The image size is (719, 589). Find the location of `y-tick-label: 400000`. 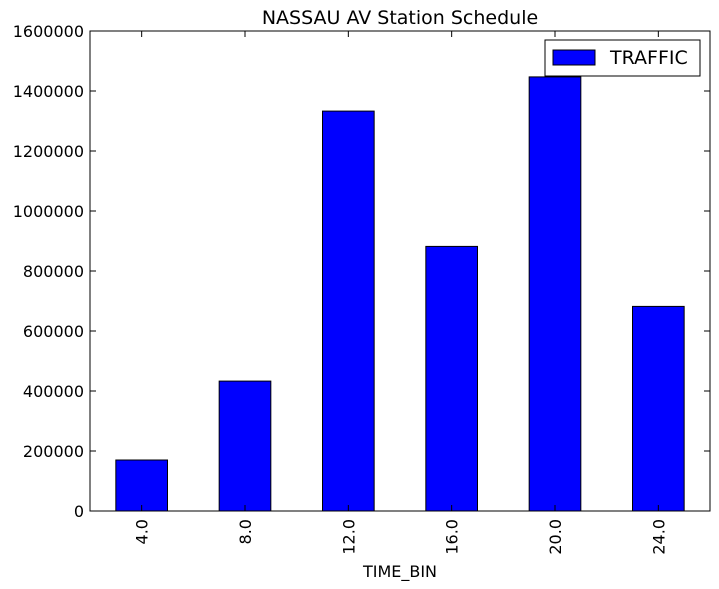

y-tick-label: 400000 is located at coordinates (53, 391).